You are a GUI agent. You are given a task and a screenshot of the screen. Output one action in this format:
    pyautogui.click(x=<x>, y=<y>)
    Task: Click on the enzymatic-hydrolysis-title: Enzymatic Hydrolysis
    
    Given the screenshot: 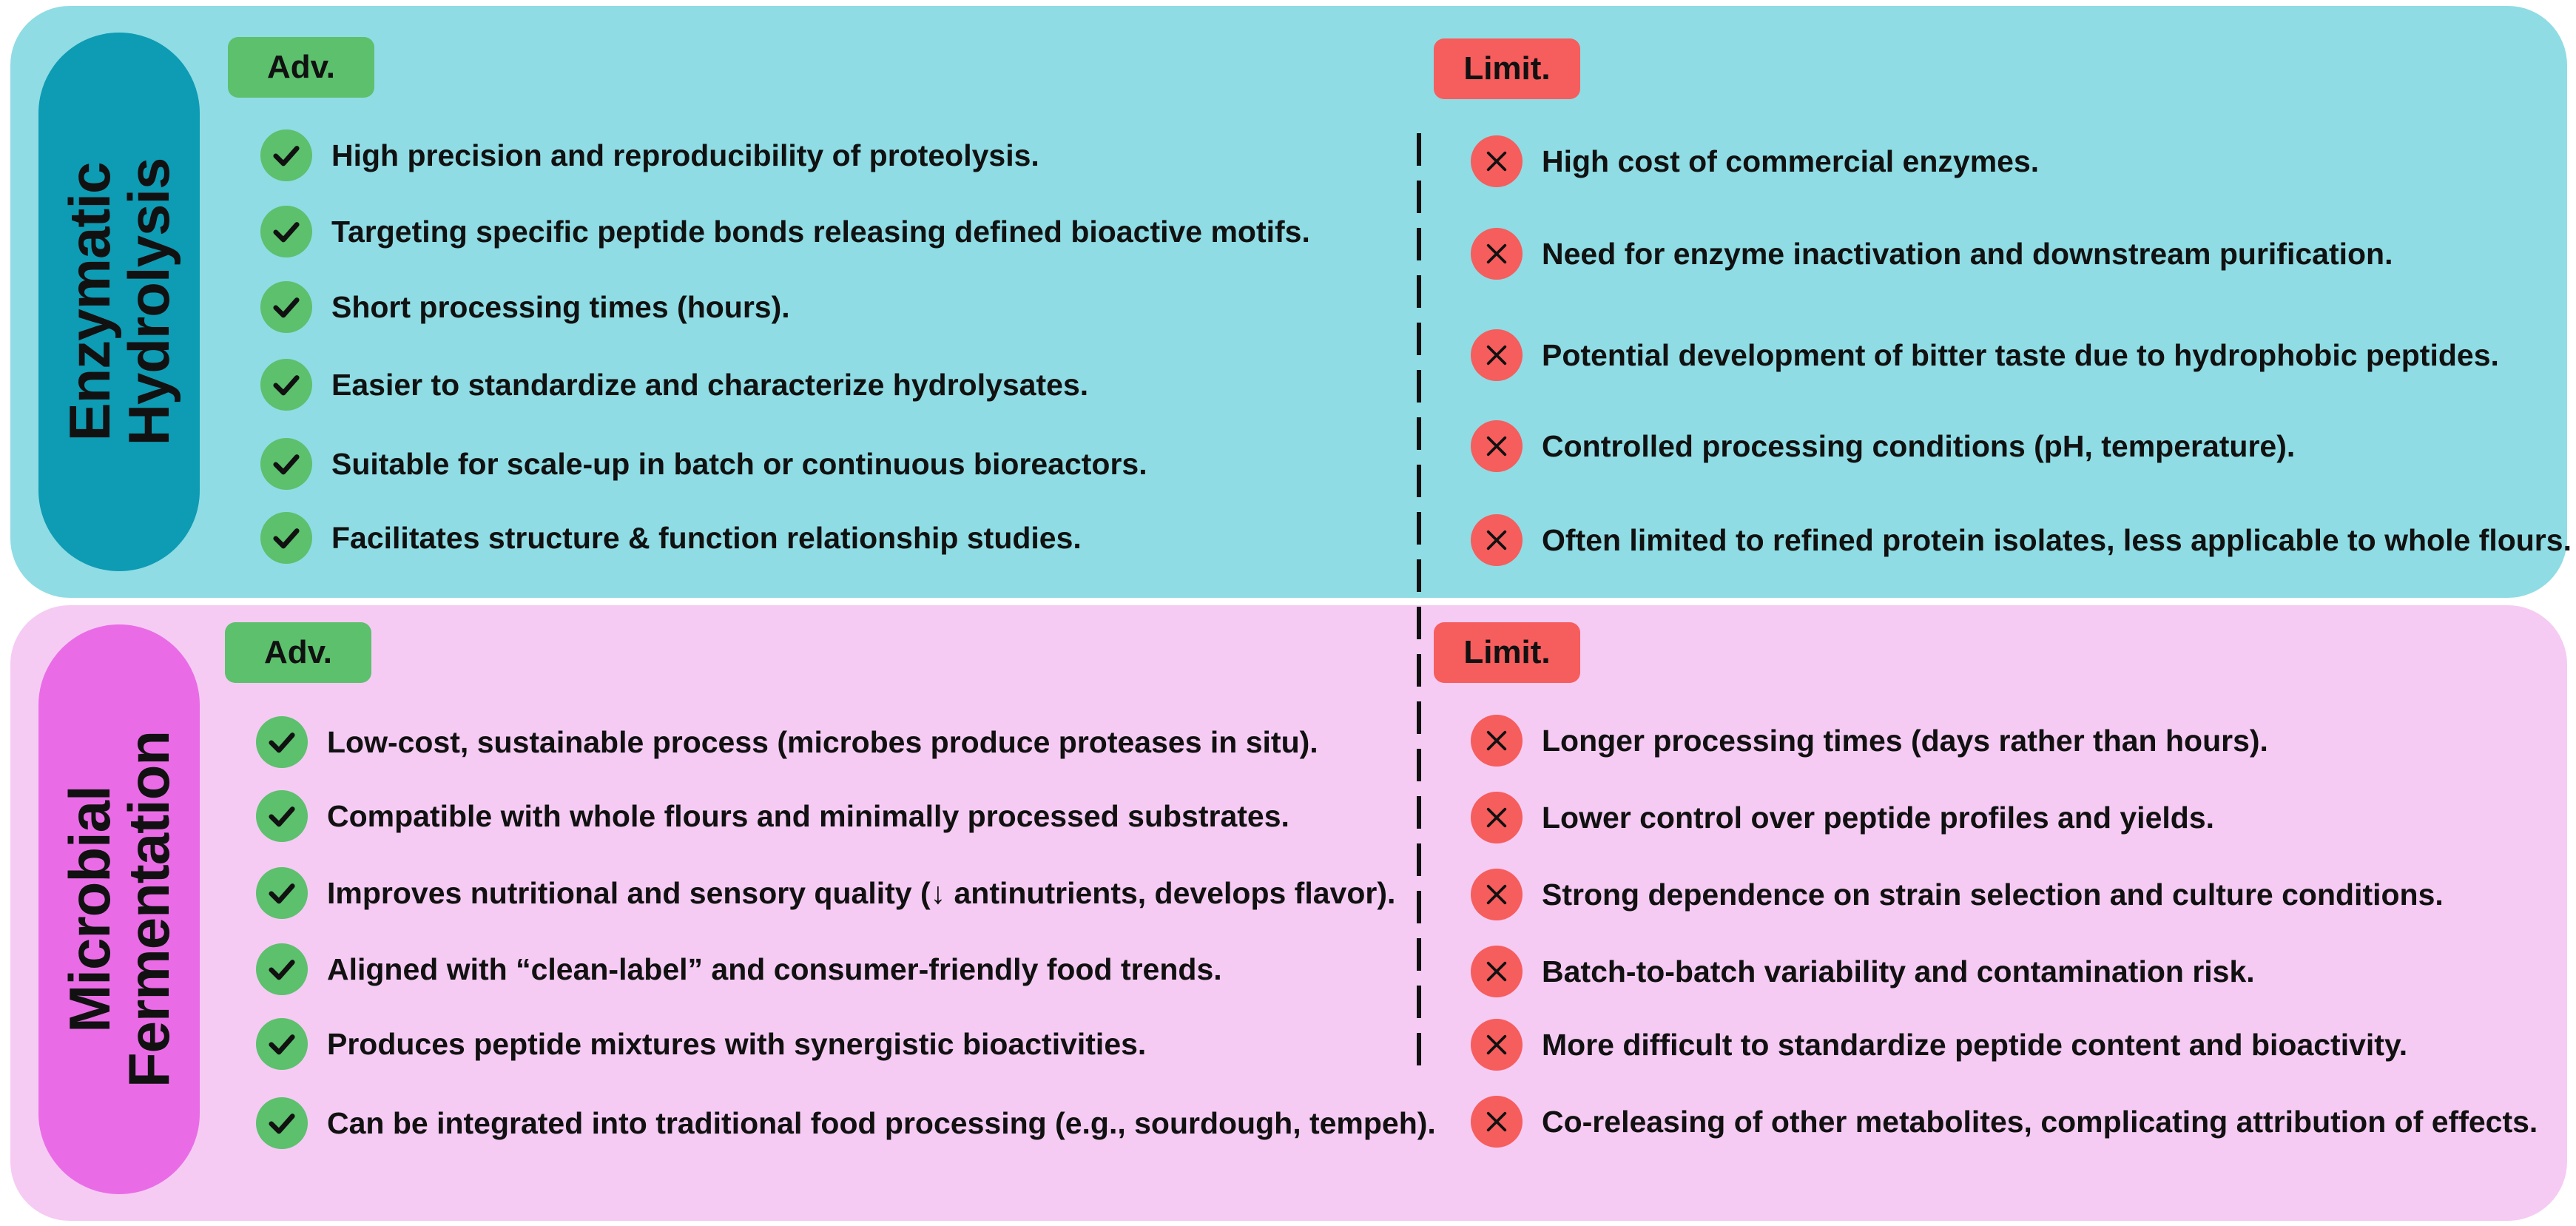 What is the action you would take?
    pyautogui.click(x=119, y=302)
    